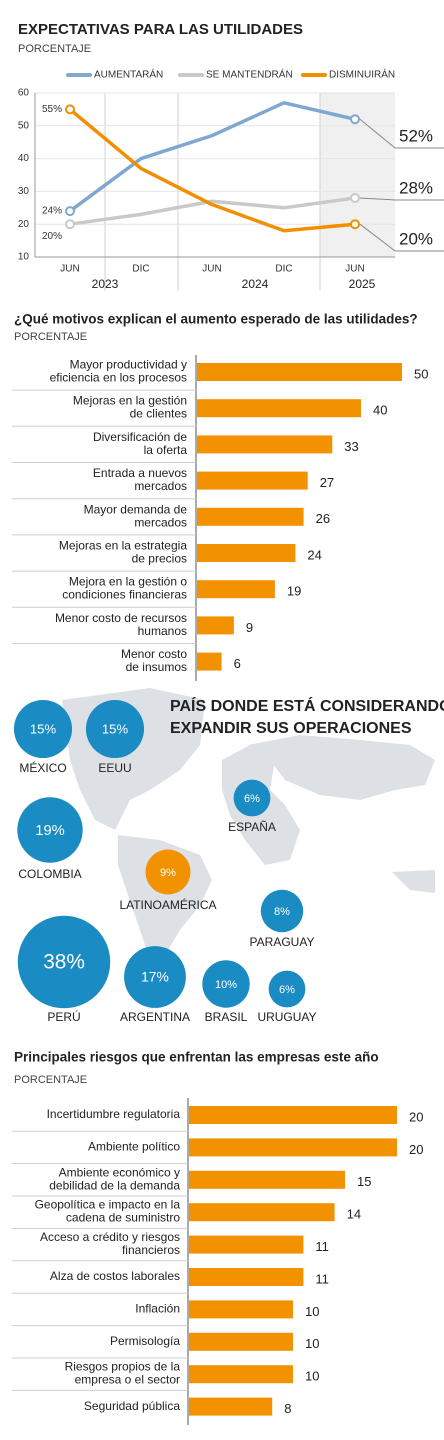 This screenshot has width=444, height=1440. What do you see at coordinates (127, 1380) in the screenshot?
I see `text-line: empresa o el sector` at bounding box center [127, 1380].